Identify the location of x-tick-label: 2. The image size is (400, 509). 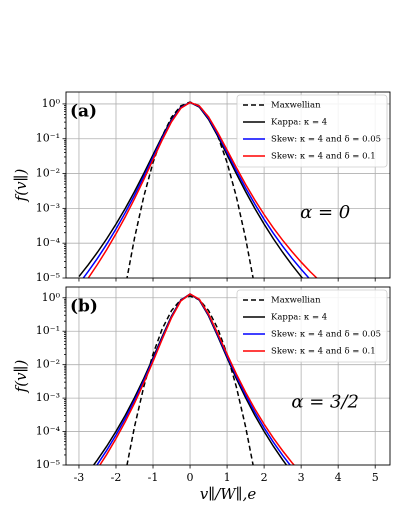
(264, 477).